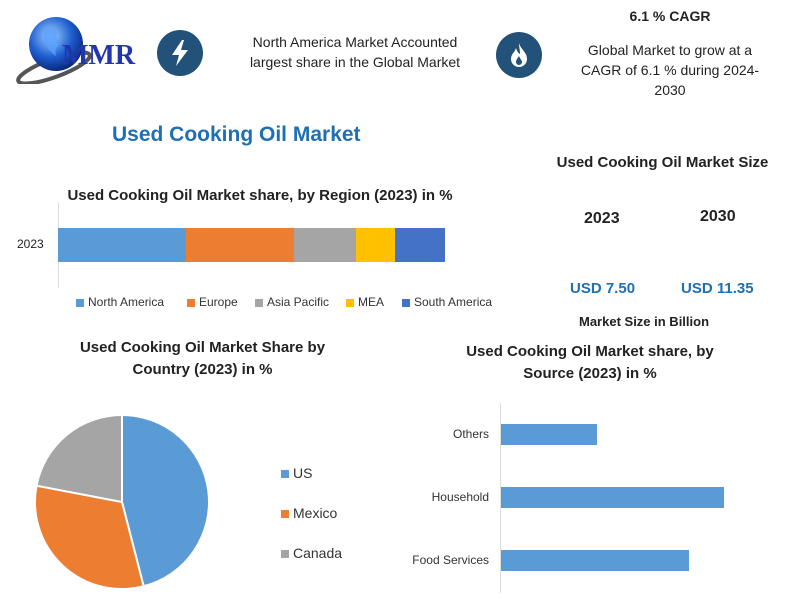 Image resolution: width=789 pixels, height=609 pixels. I want to click on region-segment-south-america, so click(419, 245).